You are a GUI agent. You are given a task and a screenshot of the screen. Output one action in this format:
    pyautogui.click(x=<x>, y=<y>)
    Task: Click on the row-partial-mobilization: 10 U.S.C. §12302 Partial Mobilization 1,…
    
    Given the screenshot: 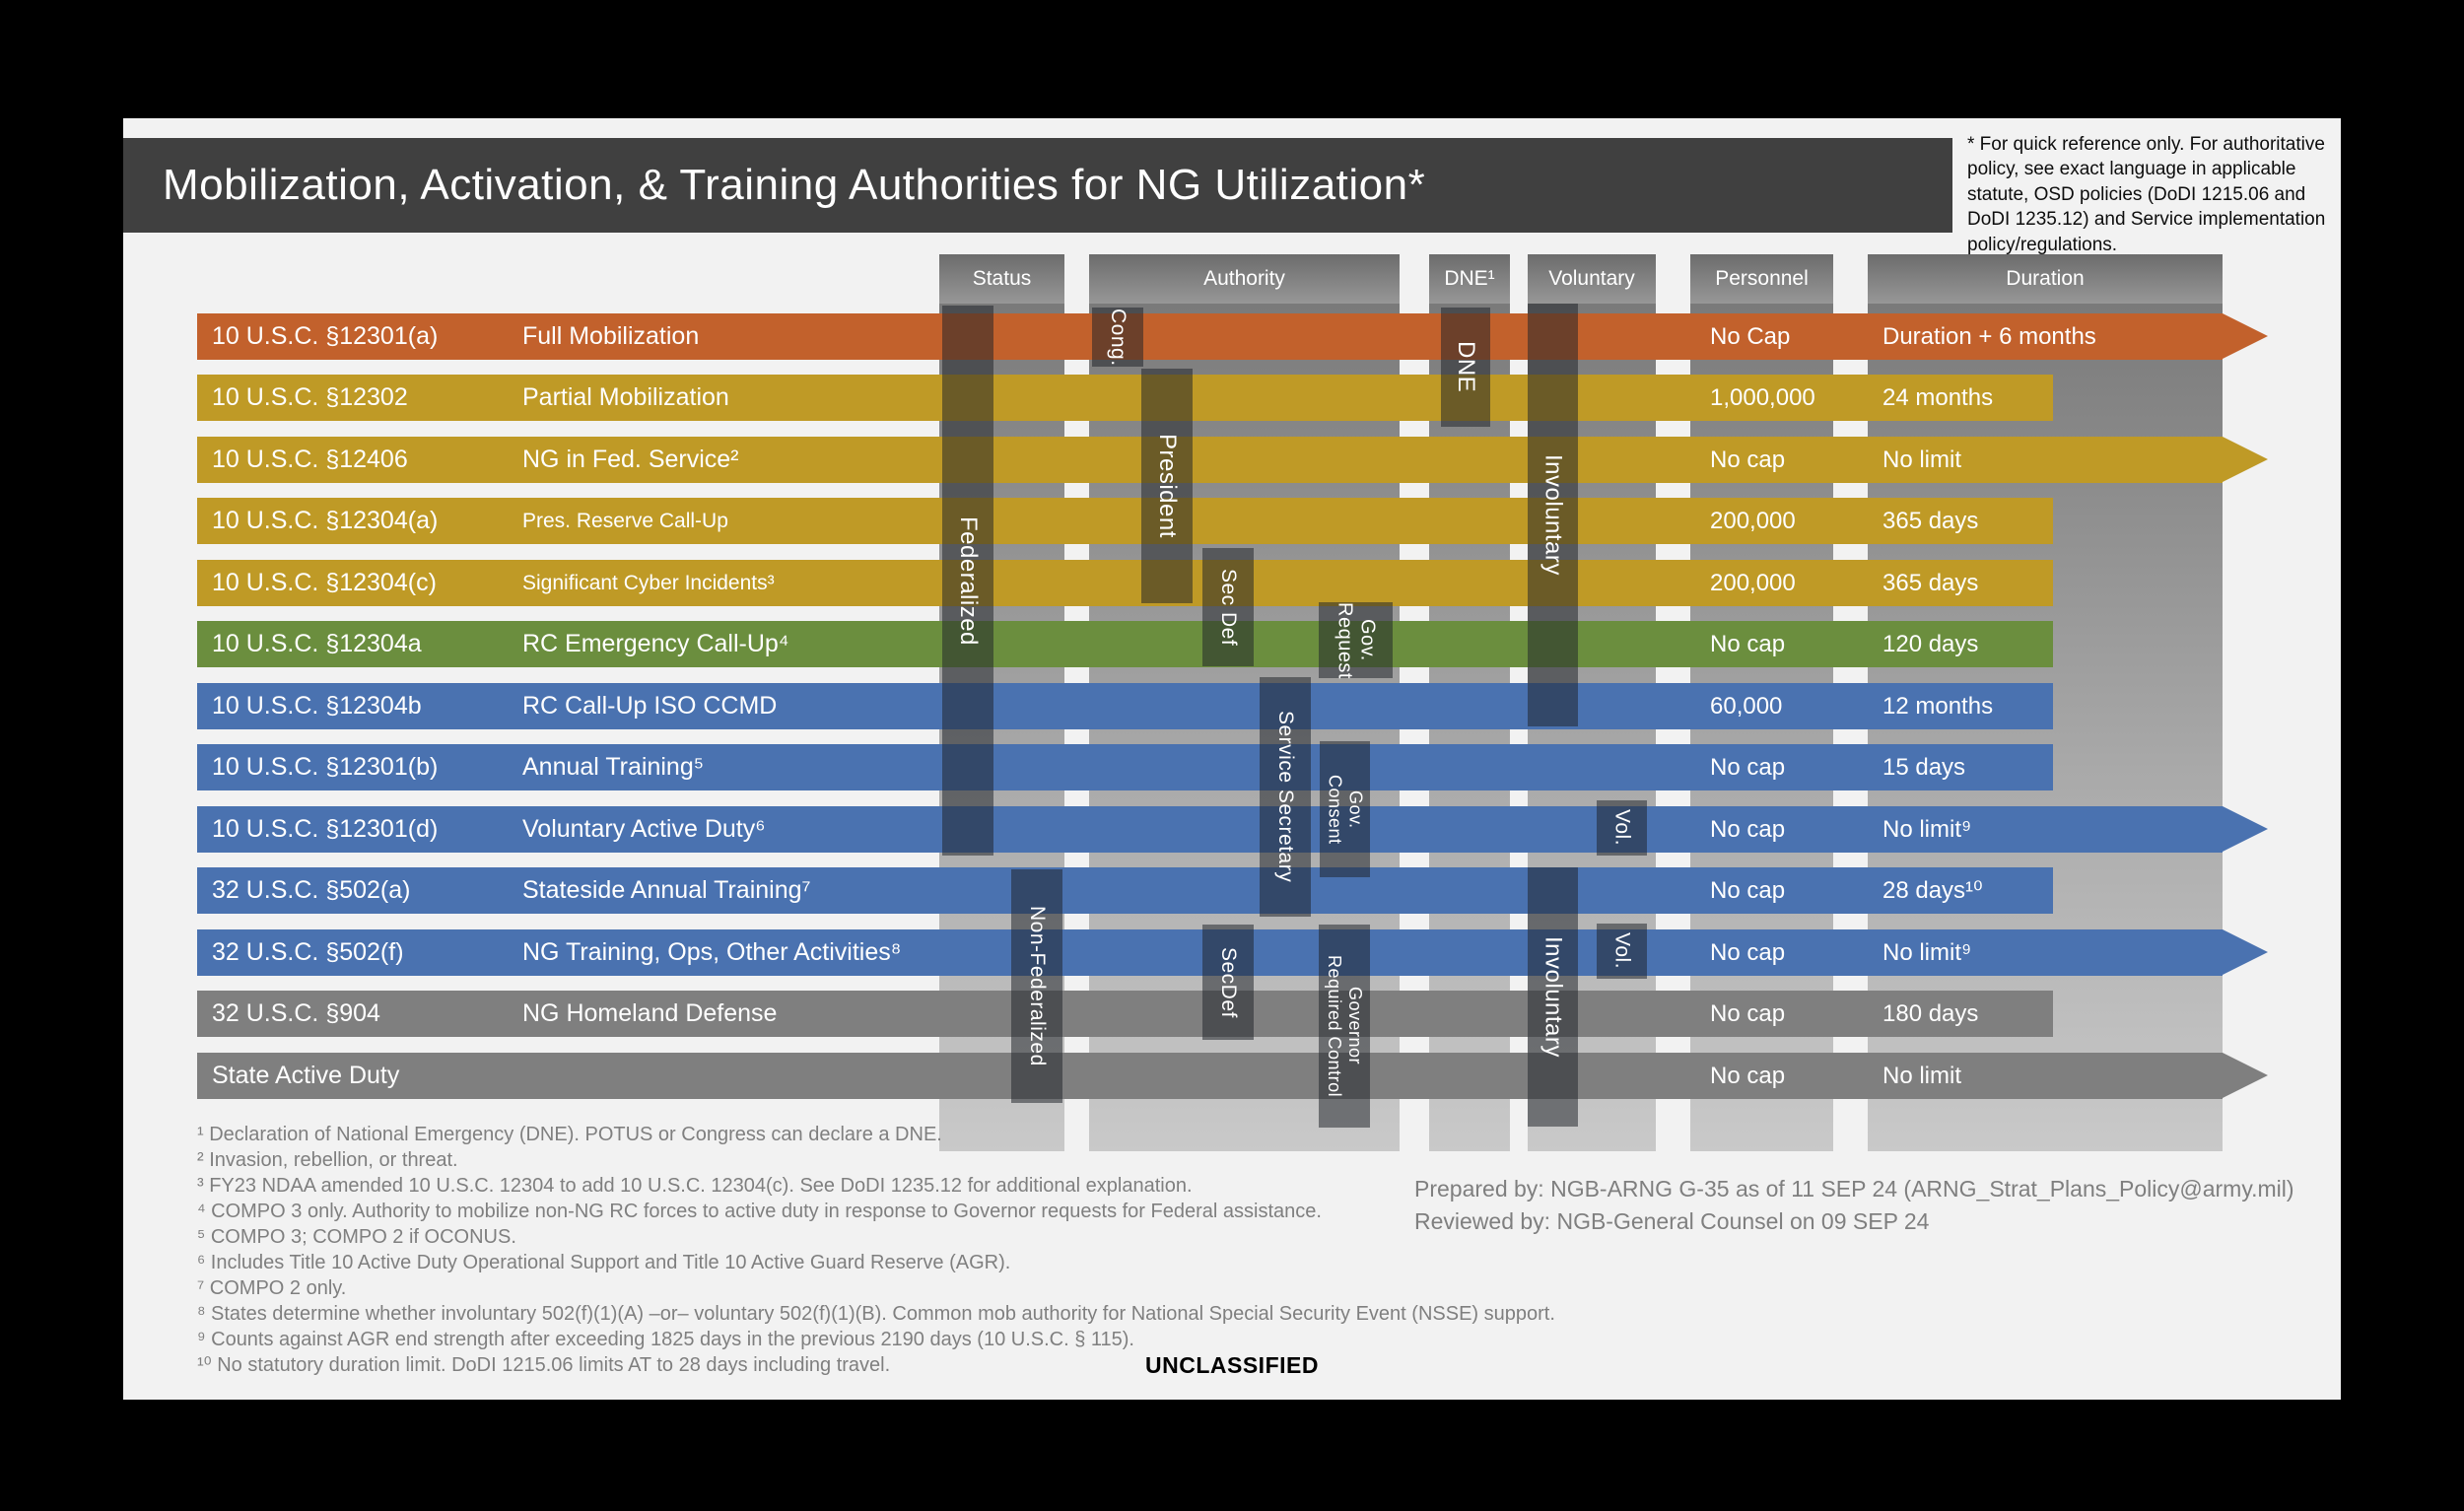 What is the action you would take?
    pyautogui.click(x=1125, y=398)
    